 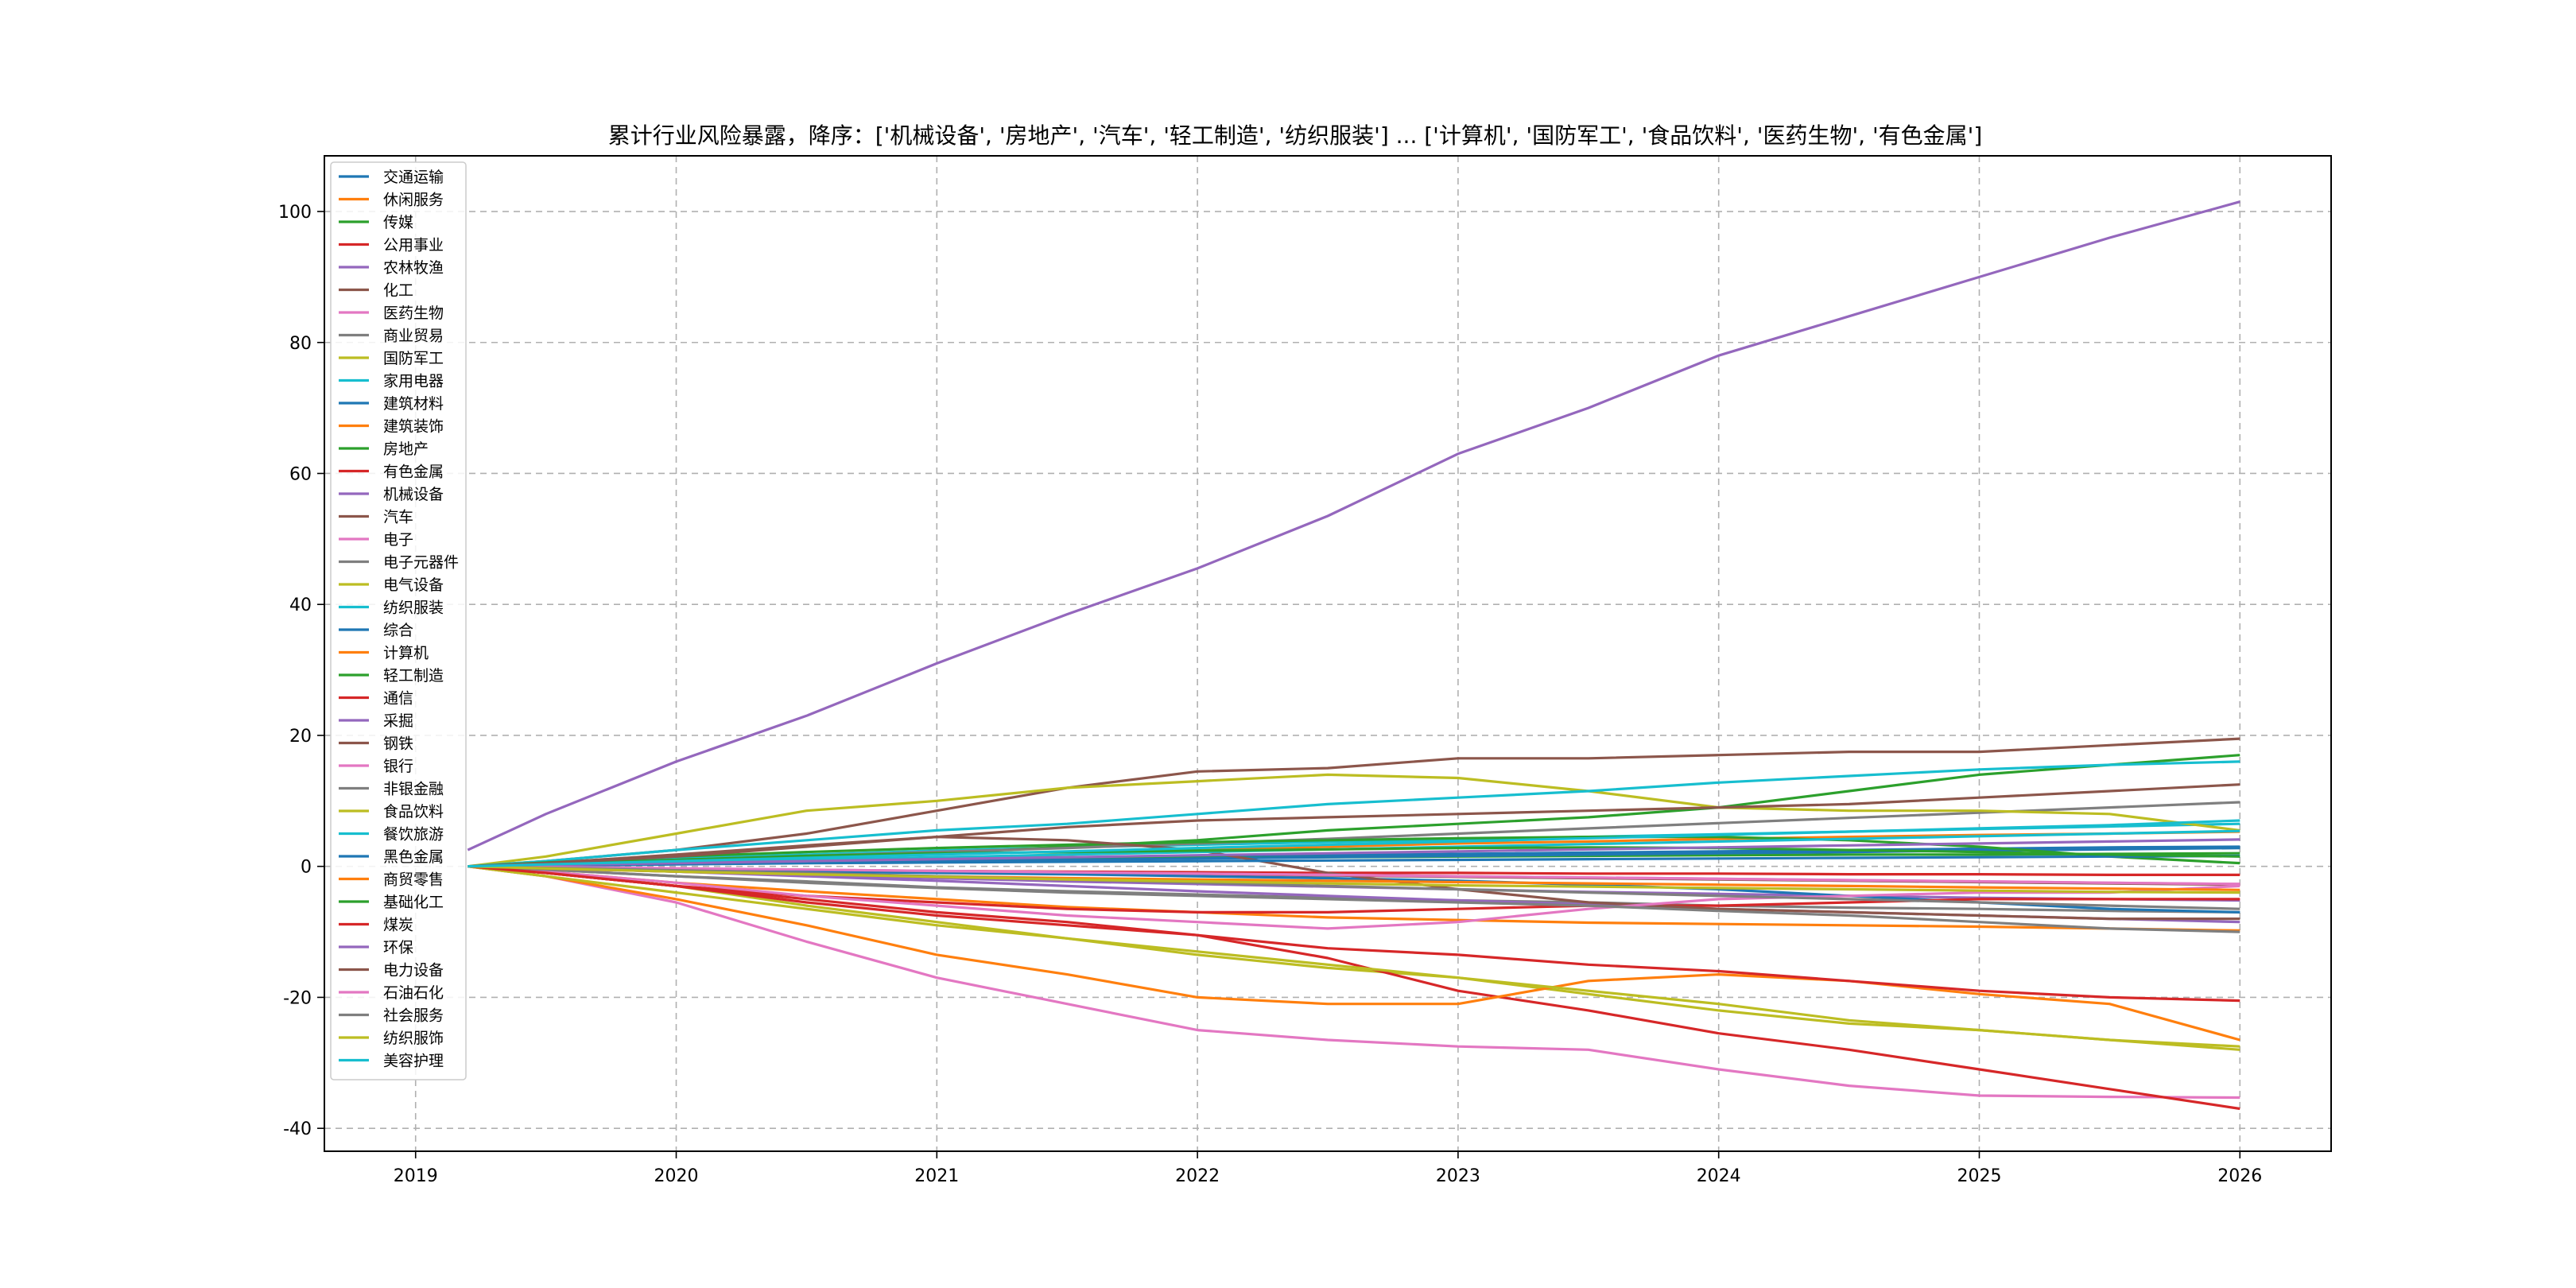 I want to click on y-tick-label: 100, so click(x=295, y=213).